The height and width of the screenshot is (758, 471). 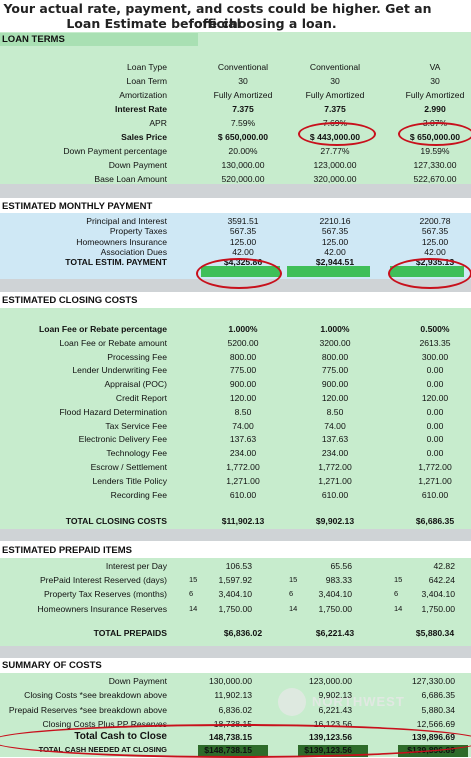 I want to click on row-value: Fully Amortized, so click(x=243, y=95).